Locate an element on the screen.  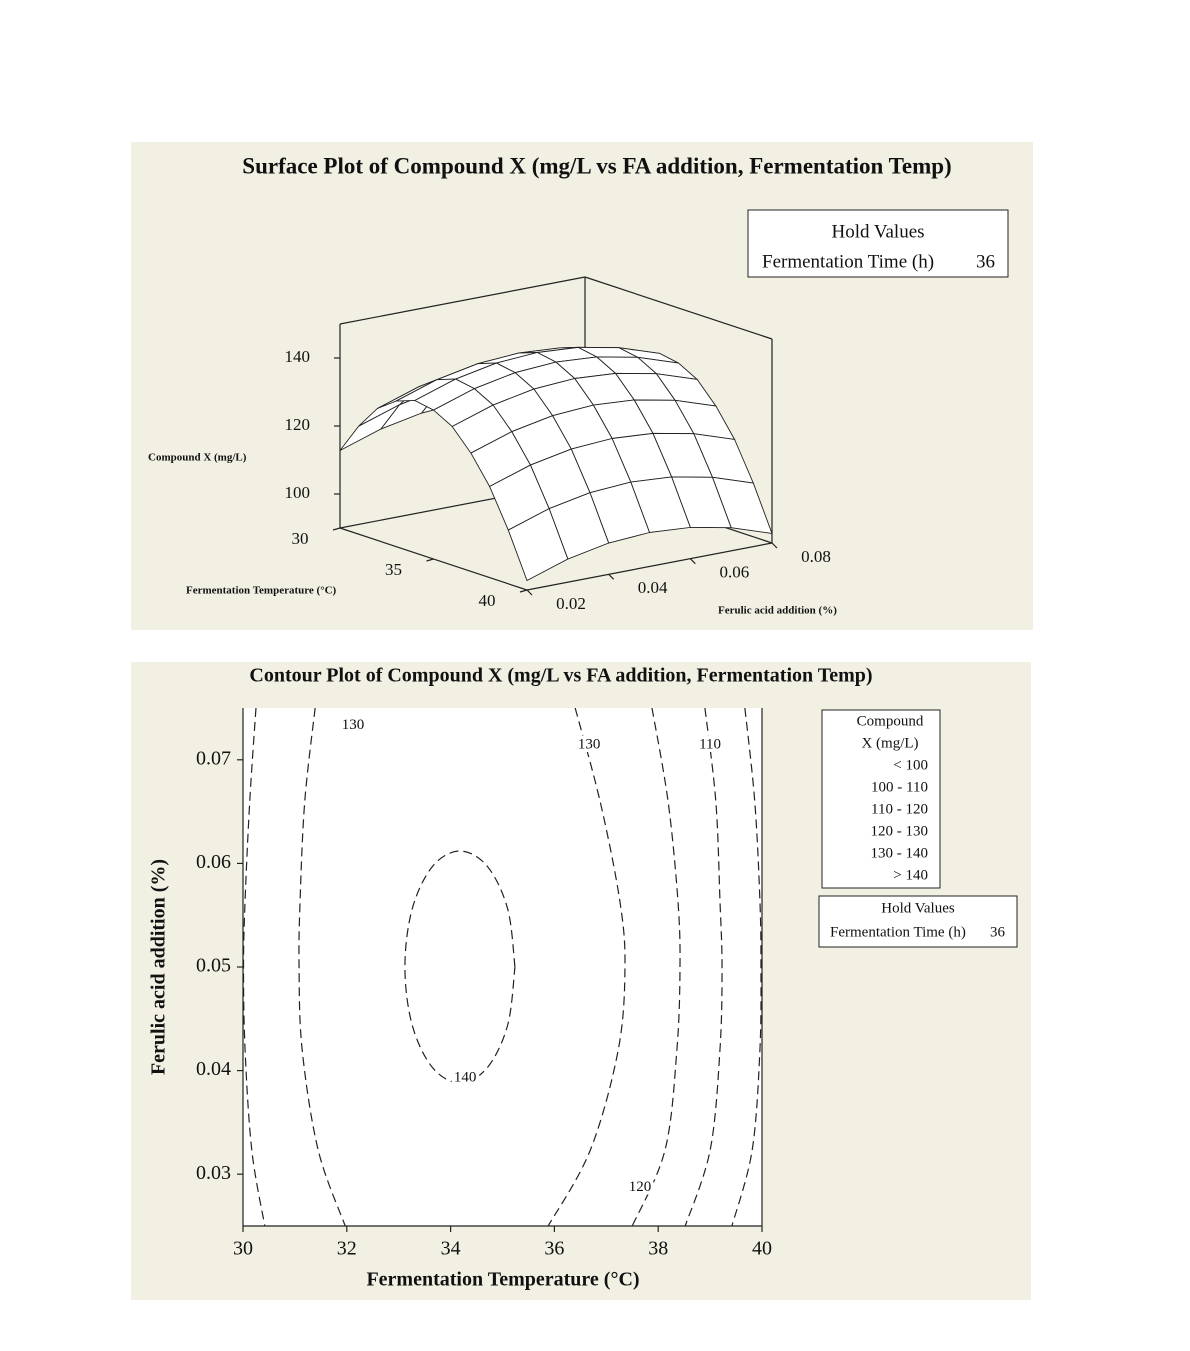
y-tick-label: 0.07 is located at coordinates (213, 758).